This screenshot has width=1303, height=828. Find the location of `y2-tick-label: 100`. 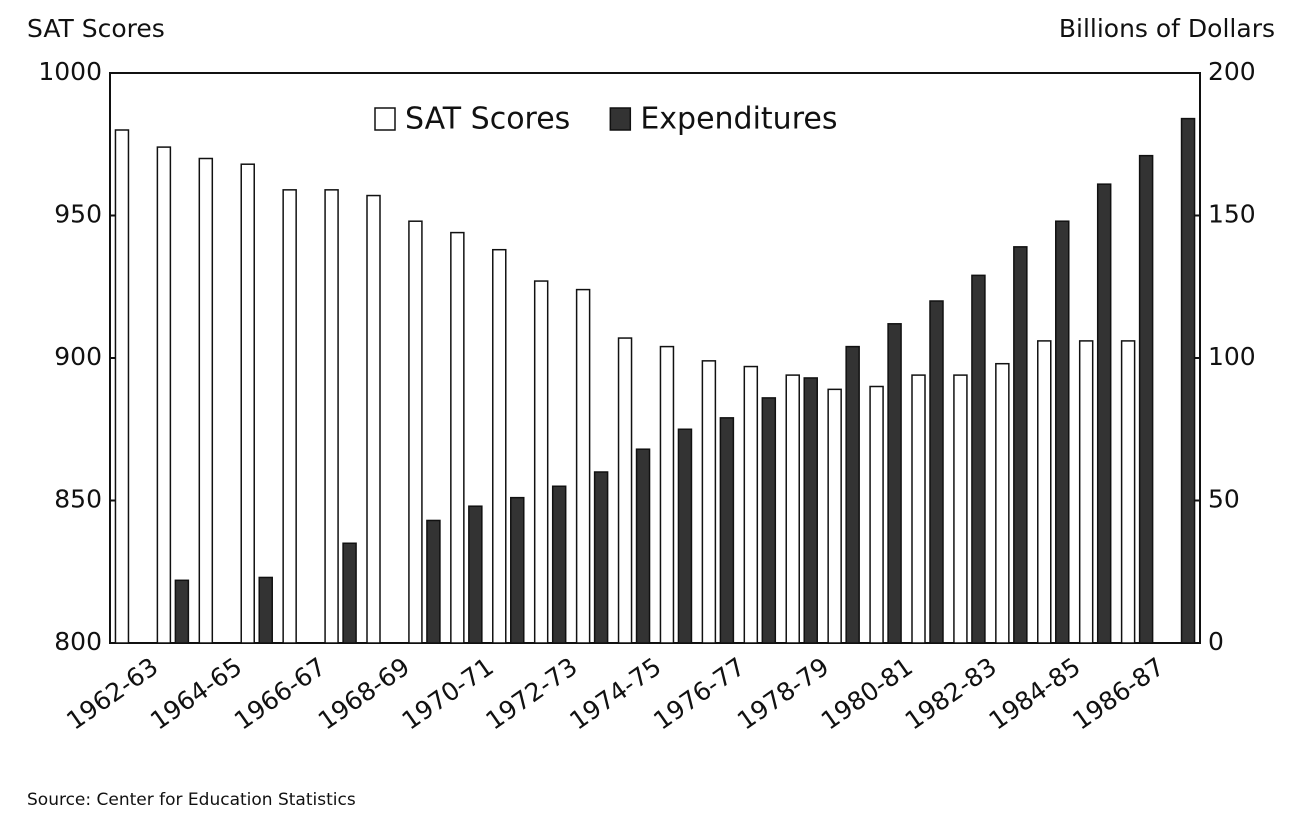

y2-tick-label: 100 is located at coordinates (1232, 356).